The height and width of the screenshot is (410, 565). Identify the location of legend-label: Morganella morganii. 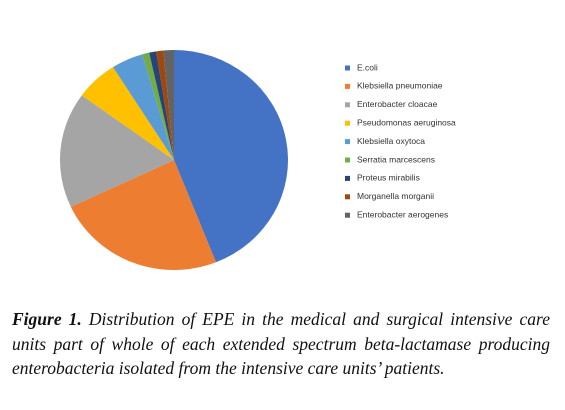
(395, 196).